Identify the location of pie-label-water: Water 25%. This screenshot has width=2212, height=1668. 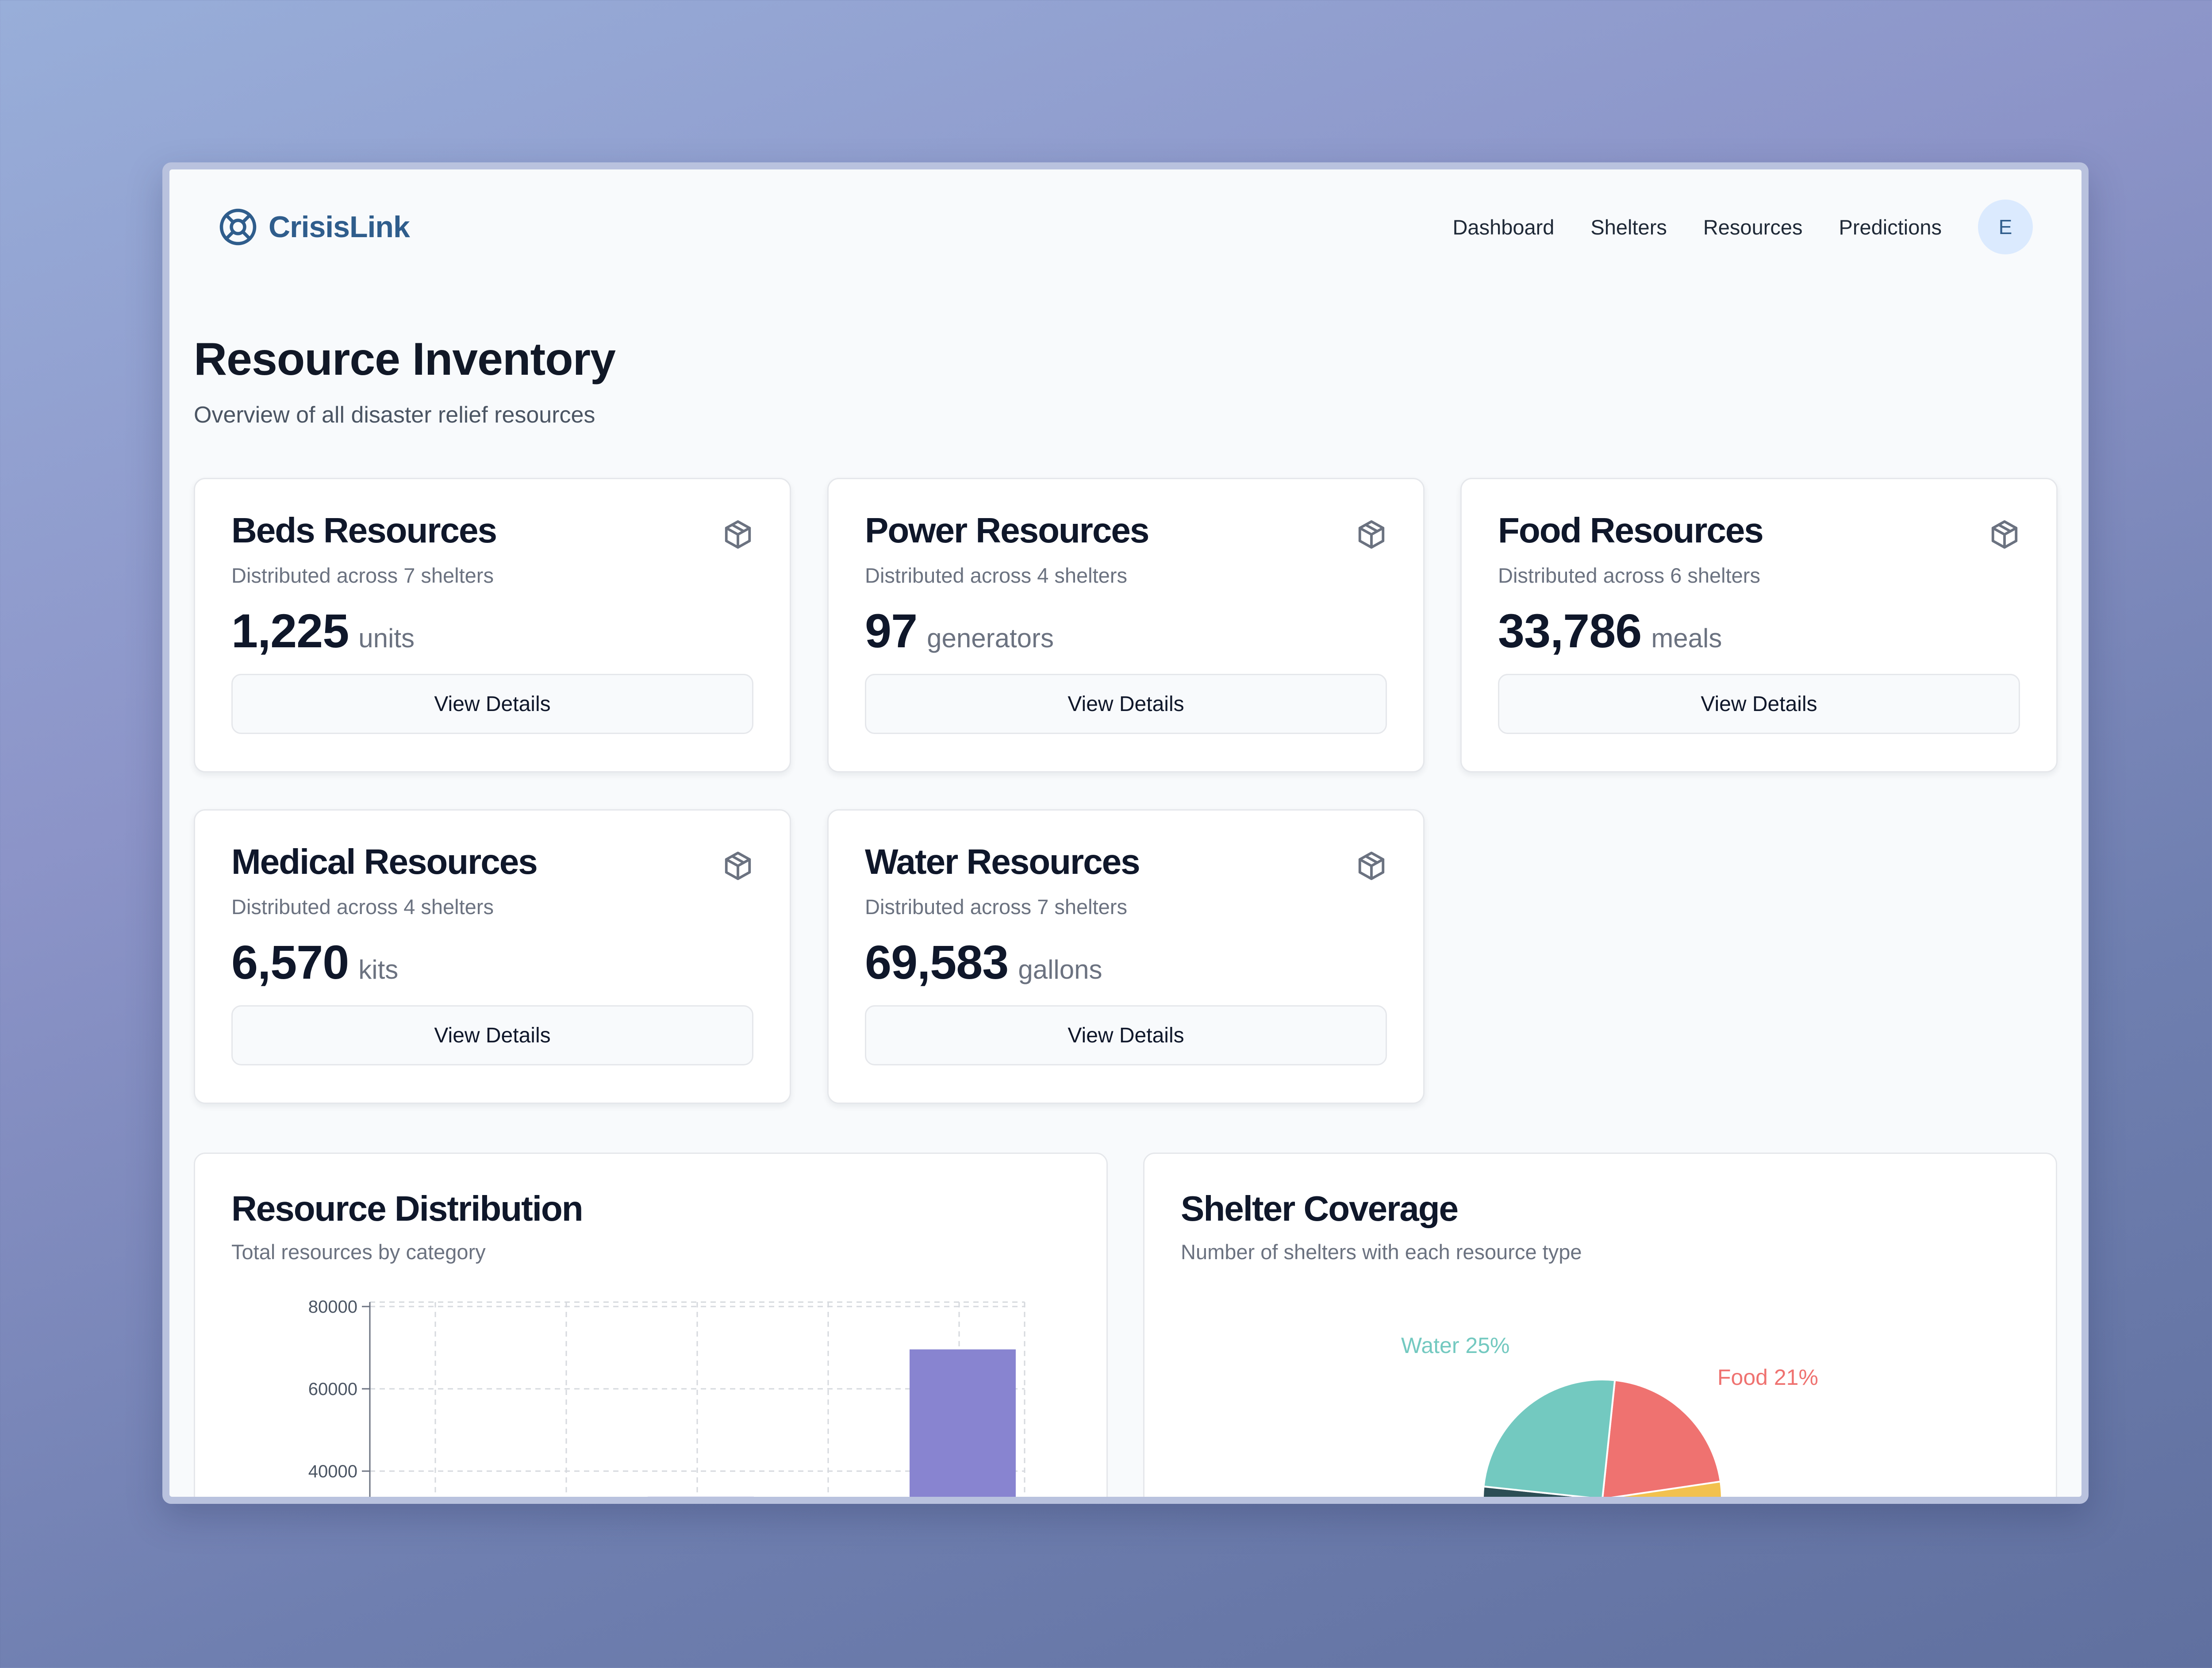
(1455, 1345).